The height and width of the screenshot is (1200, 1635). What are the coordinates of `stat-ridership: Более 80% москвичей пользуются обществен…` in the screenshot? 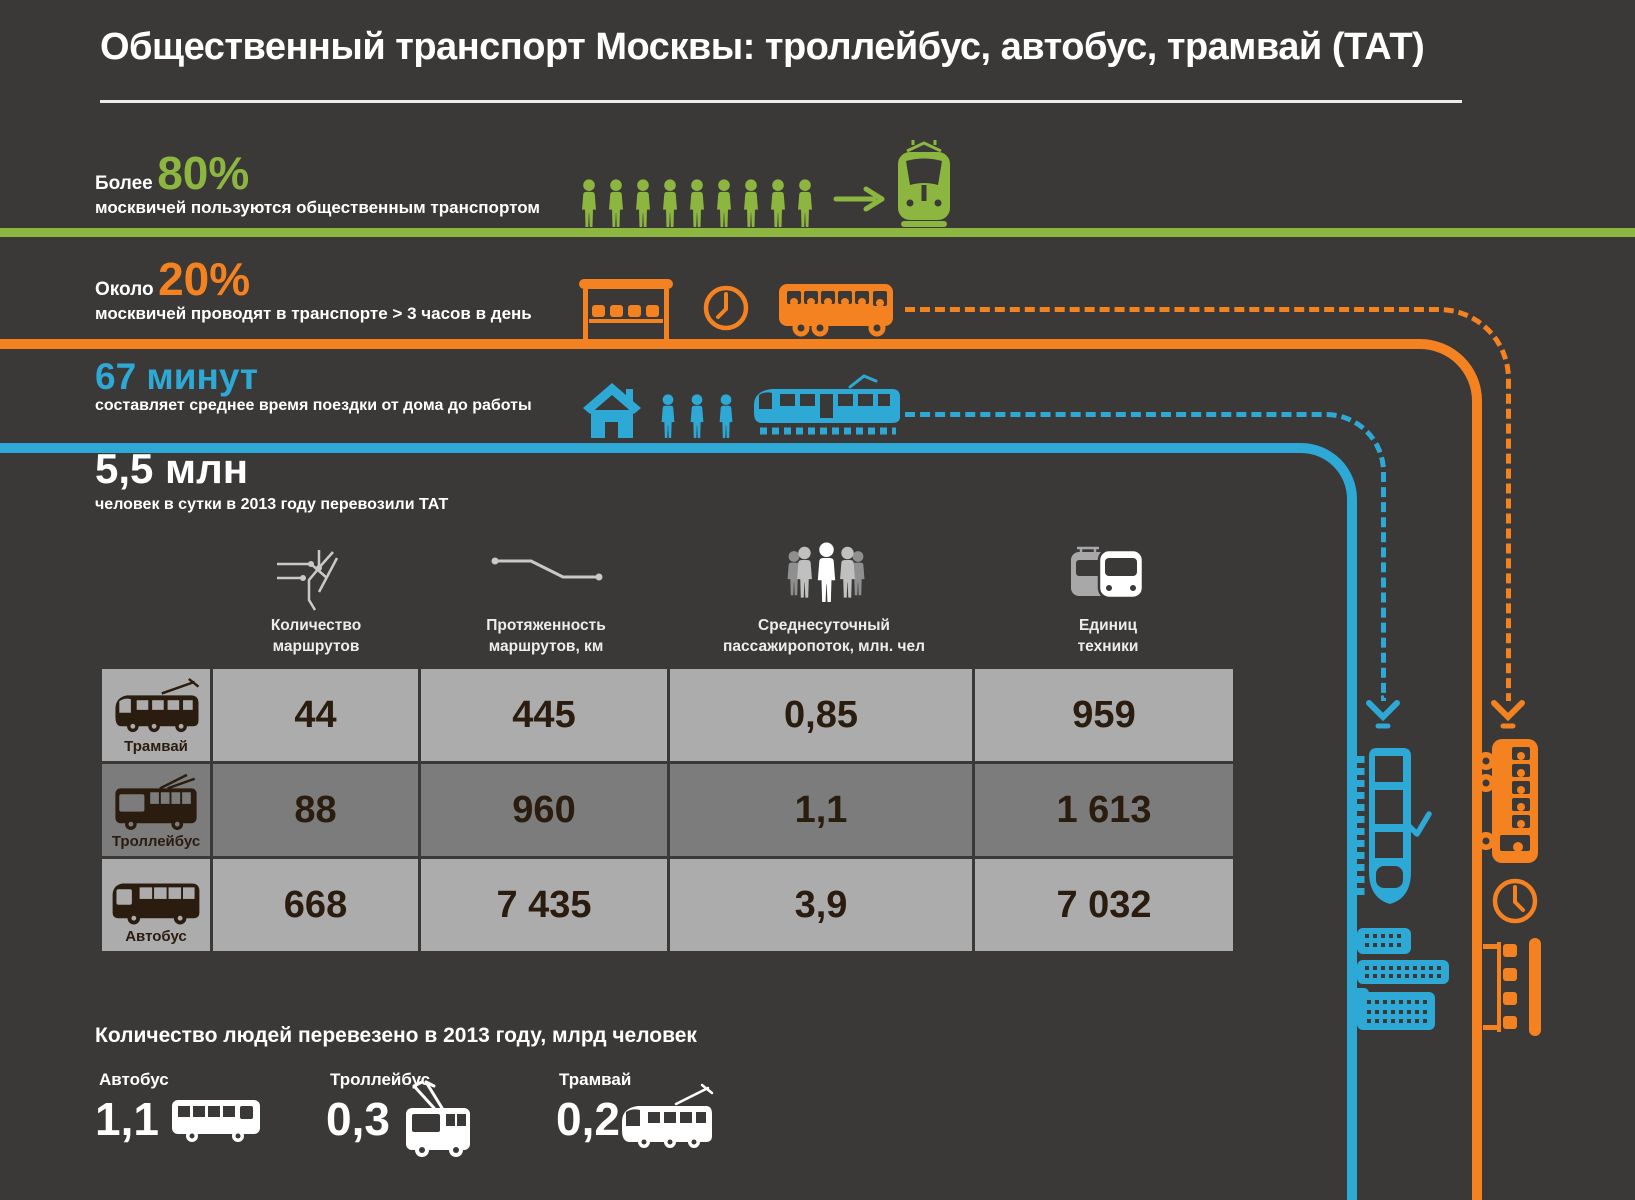 It's located at (317, 184).